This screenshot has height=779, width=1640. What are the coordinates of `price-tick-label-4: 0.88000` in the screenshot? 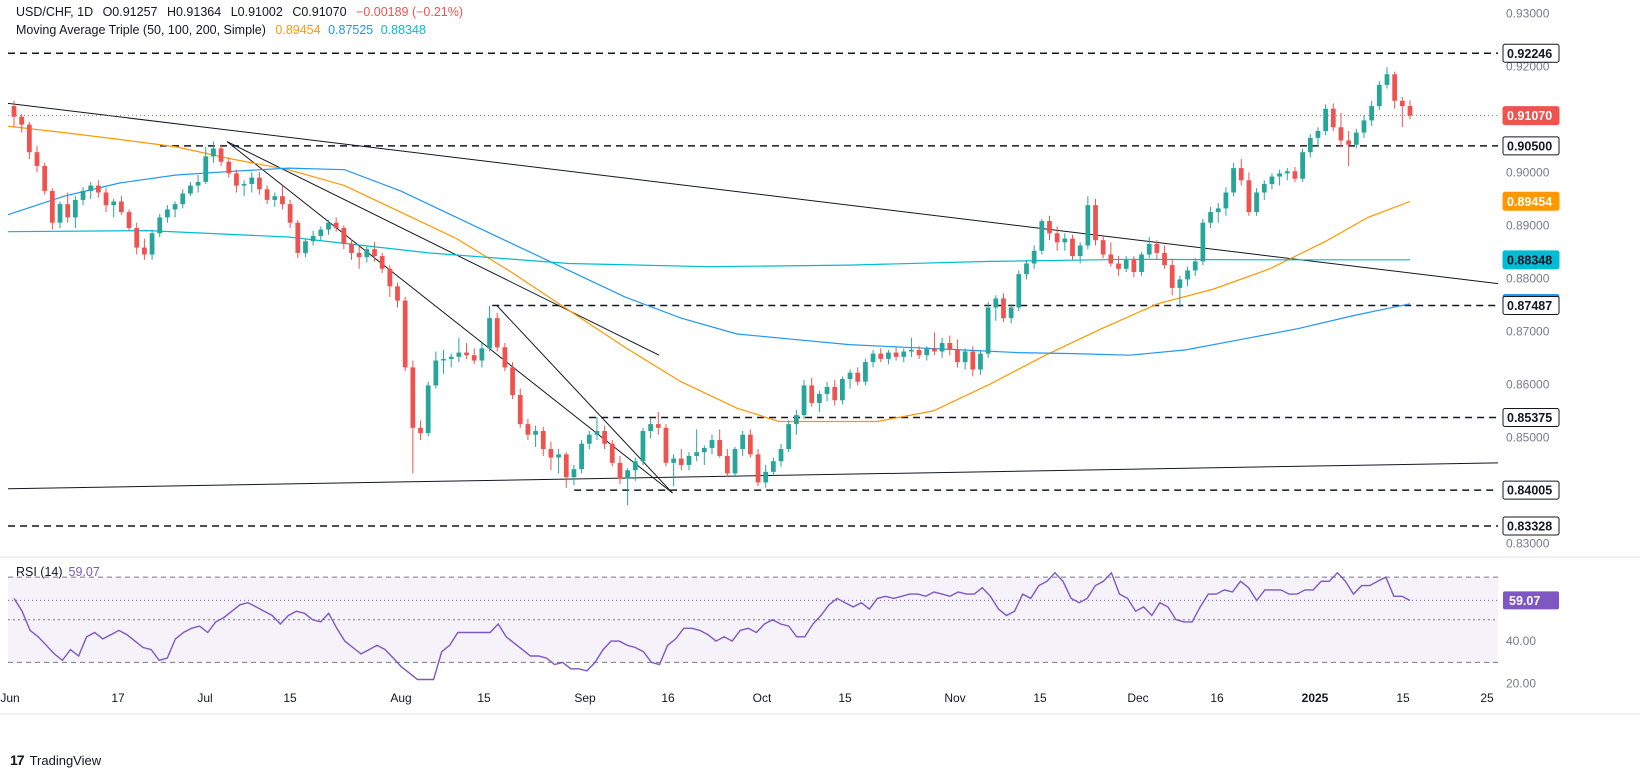 It's located at (1528, 278).